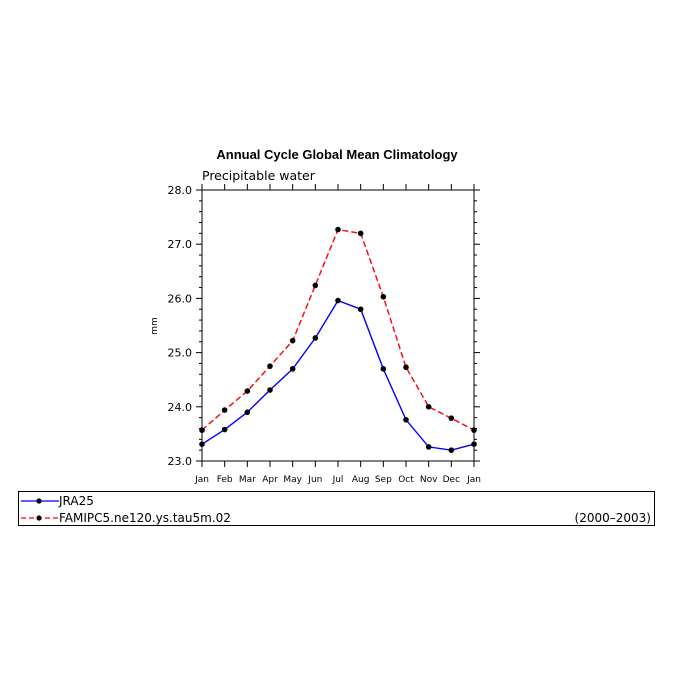 The height and width of the screenshot is (676, 675). I want to click on y-tick-label: 26.0, so click(180, 298).